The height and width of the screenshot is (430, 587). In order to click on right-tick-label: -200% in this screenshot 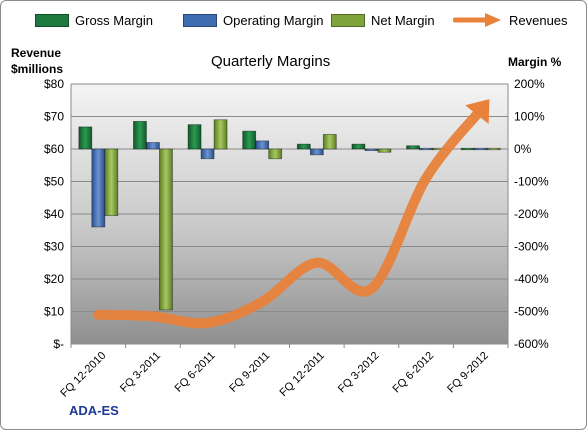, I will do `click(531, 214)`.